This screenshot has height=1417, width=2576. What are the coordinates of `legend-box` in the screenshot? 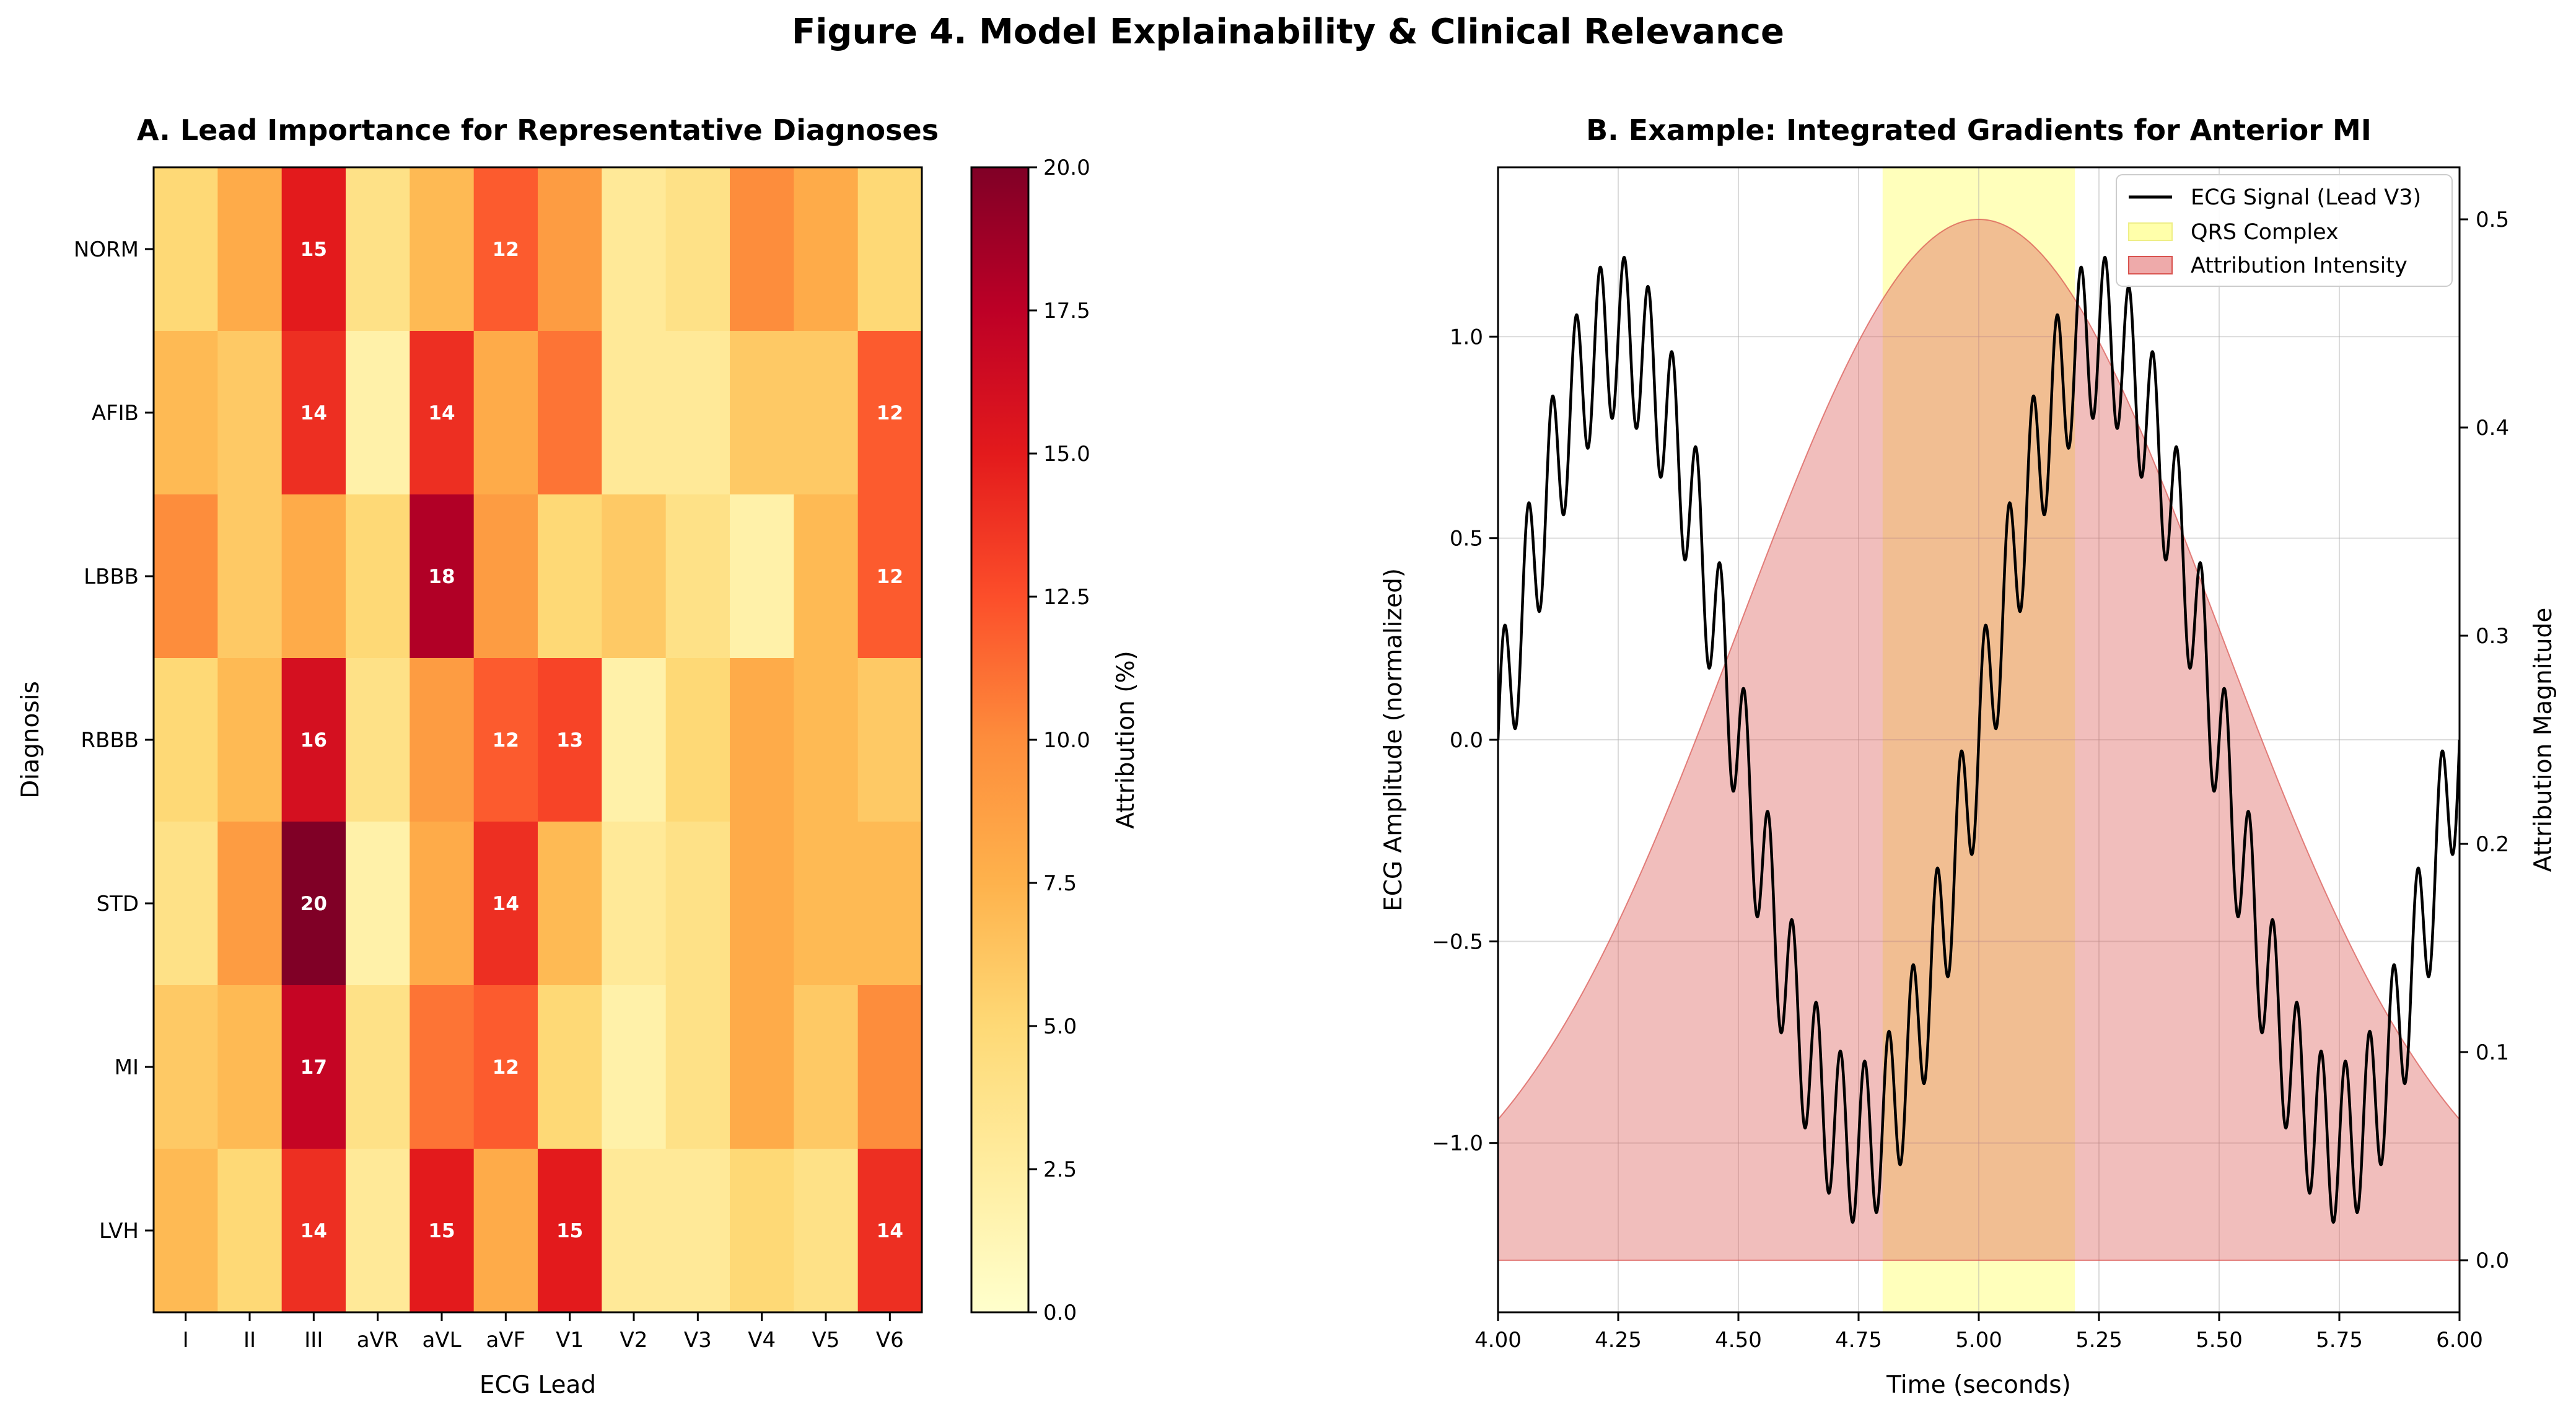 It's located at (2284, 230).